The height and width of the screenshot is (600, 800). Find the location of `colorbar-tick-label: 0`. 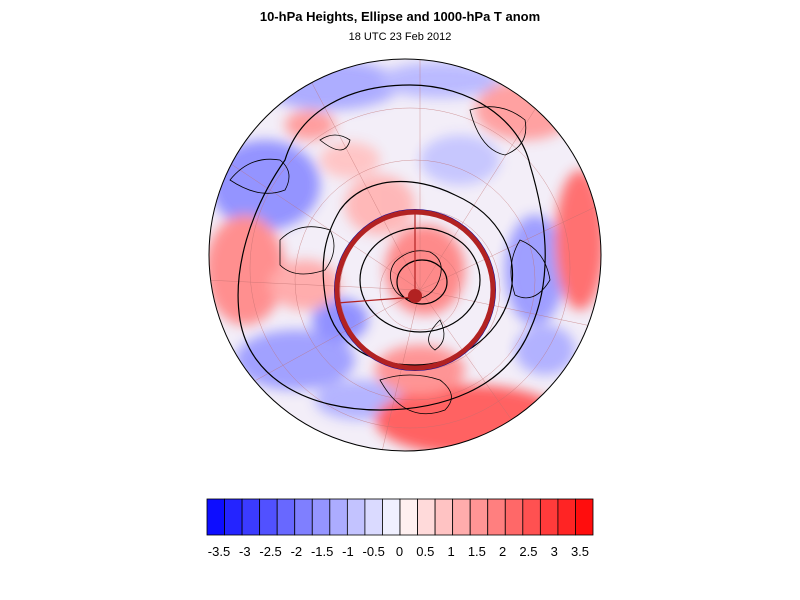

colorbar-tick-label: 0 is located at coordinates (399, 551).